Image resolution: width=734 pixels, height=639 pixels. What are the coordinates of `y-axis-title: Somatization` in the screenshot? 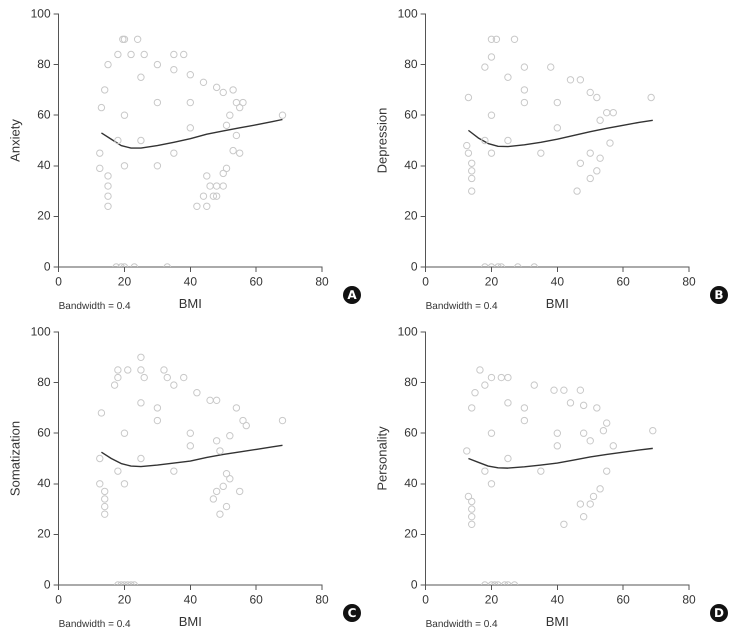 It's located at (14, 458).